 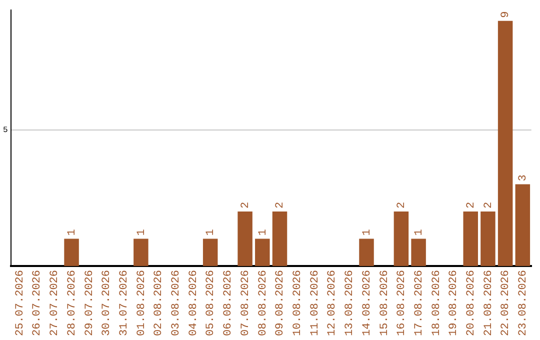 I want to click on x-tick-label: 10.08.2026, so click(x=298, y=303).